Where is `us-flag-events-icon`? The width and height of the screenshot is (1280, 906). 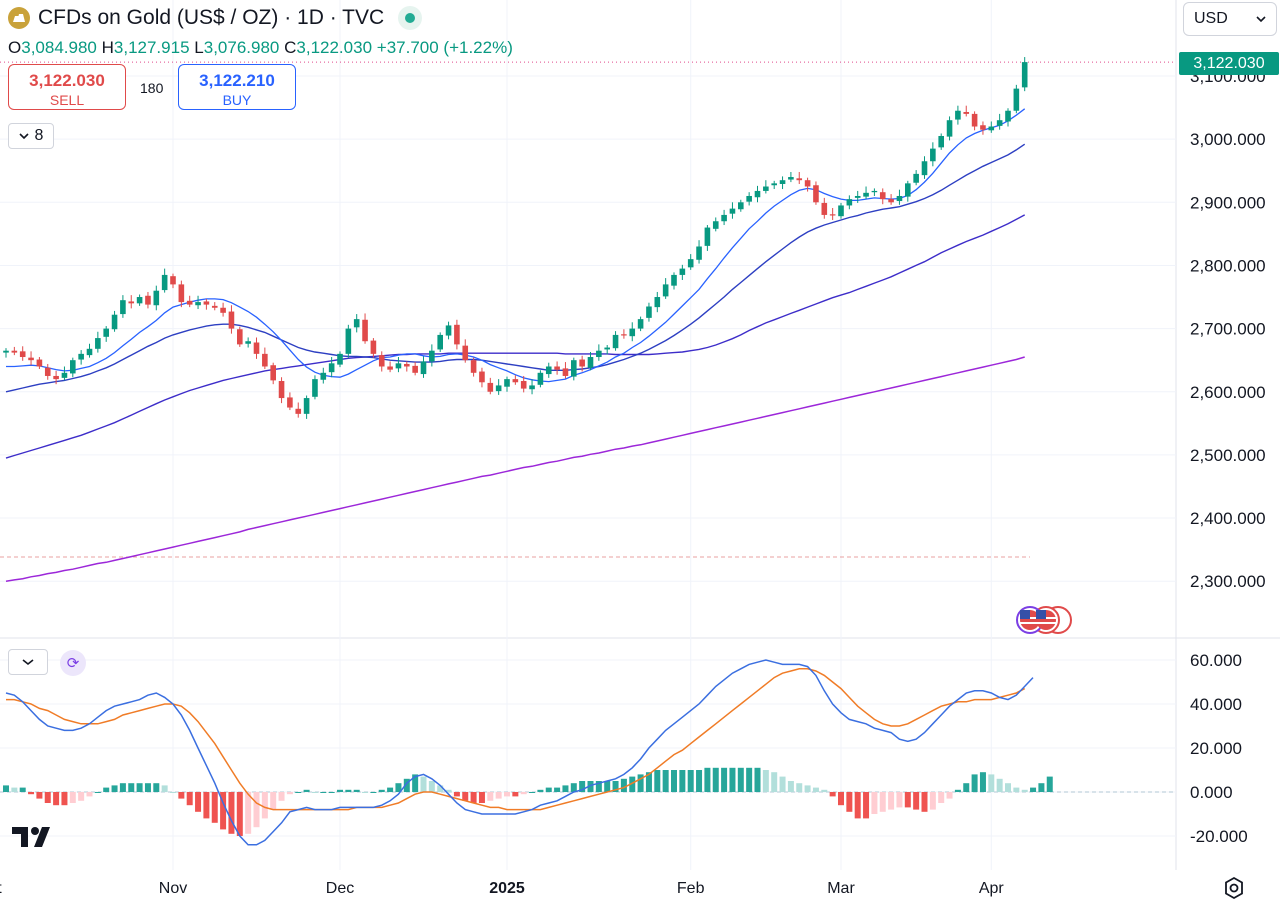
us-flag-events-icon is located at coordinates (1043, 620).